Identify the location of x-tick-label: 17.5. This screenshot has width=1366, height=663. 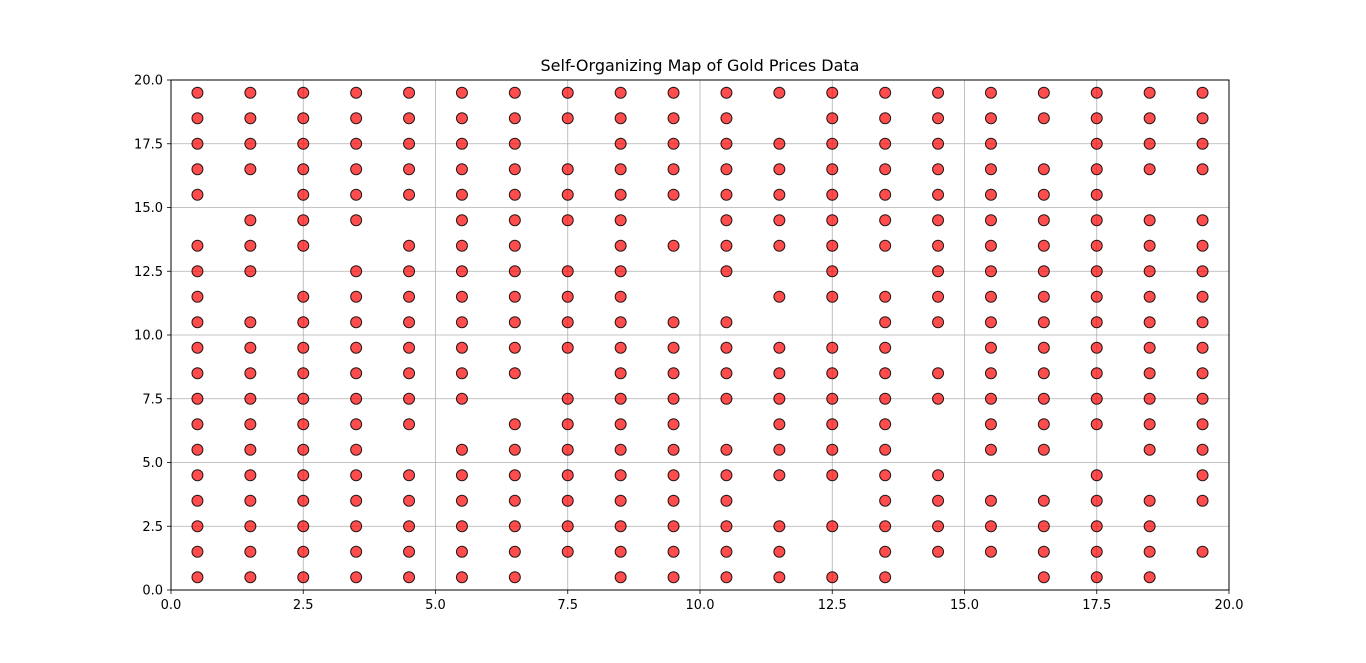
(1096, 605).